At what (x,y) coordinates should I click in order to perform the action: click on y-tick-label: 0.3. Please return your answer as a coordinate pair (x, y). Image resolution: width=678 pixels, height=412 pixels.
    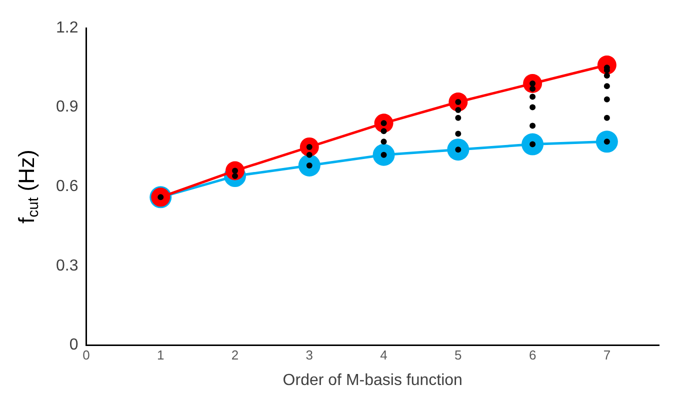
    Looking at the image, I should click on (67, 265).